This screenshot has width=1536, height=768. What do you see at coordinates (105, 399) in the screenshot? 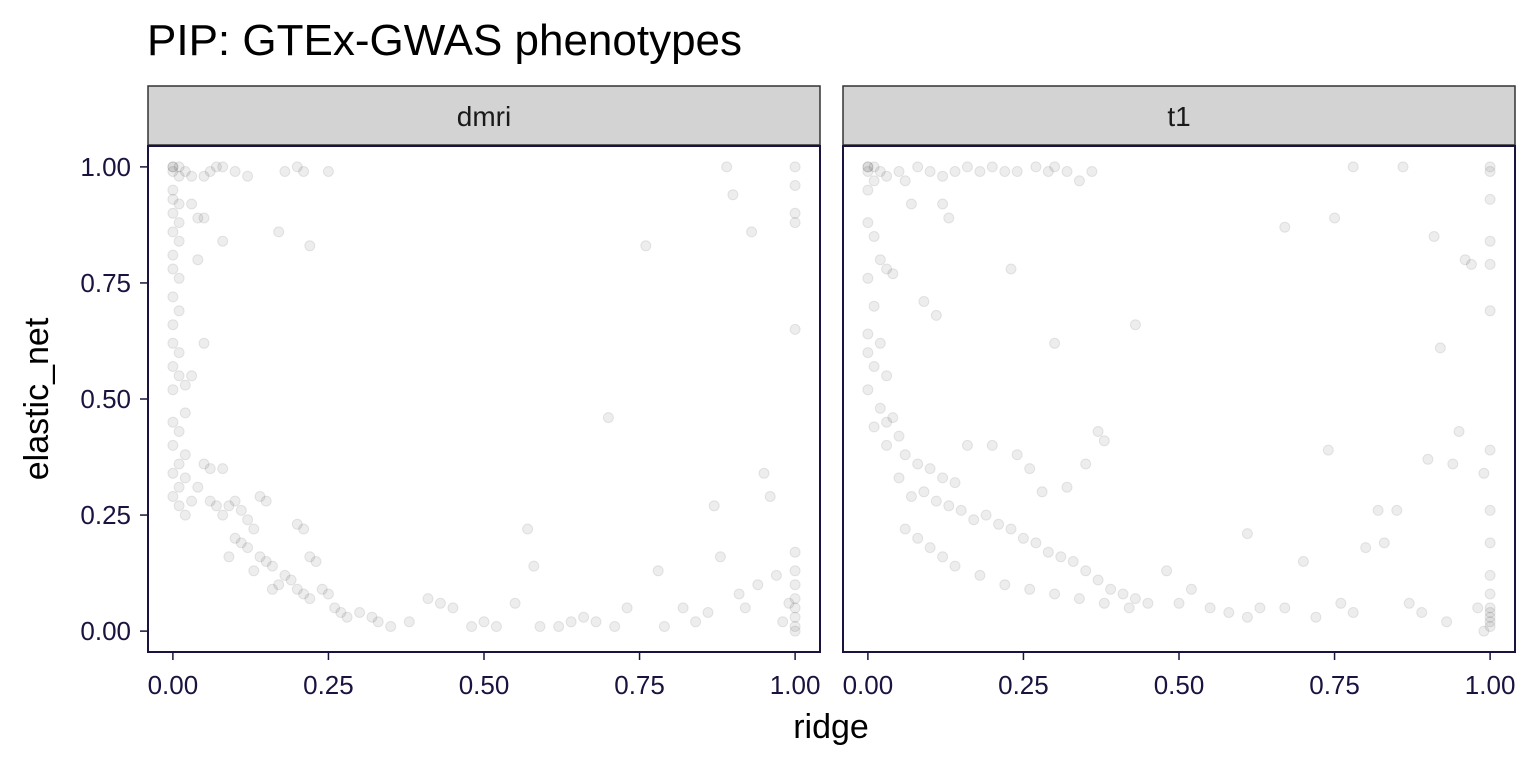
I see `y-tick-label-2: 0.50` at bounding box center [105, 399].